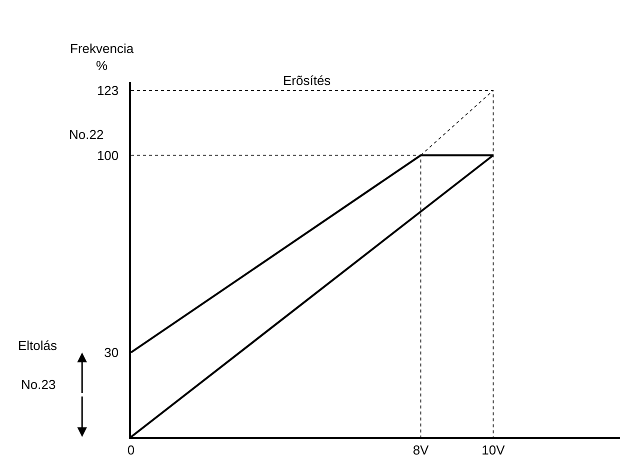 The width and height of the screenshot is (630, 467). I want to click on y-tick-label: 123, so click(107, 90).